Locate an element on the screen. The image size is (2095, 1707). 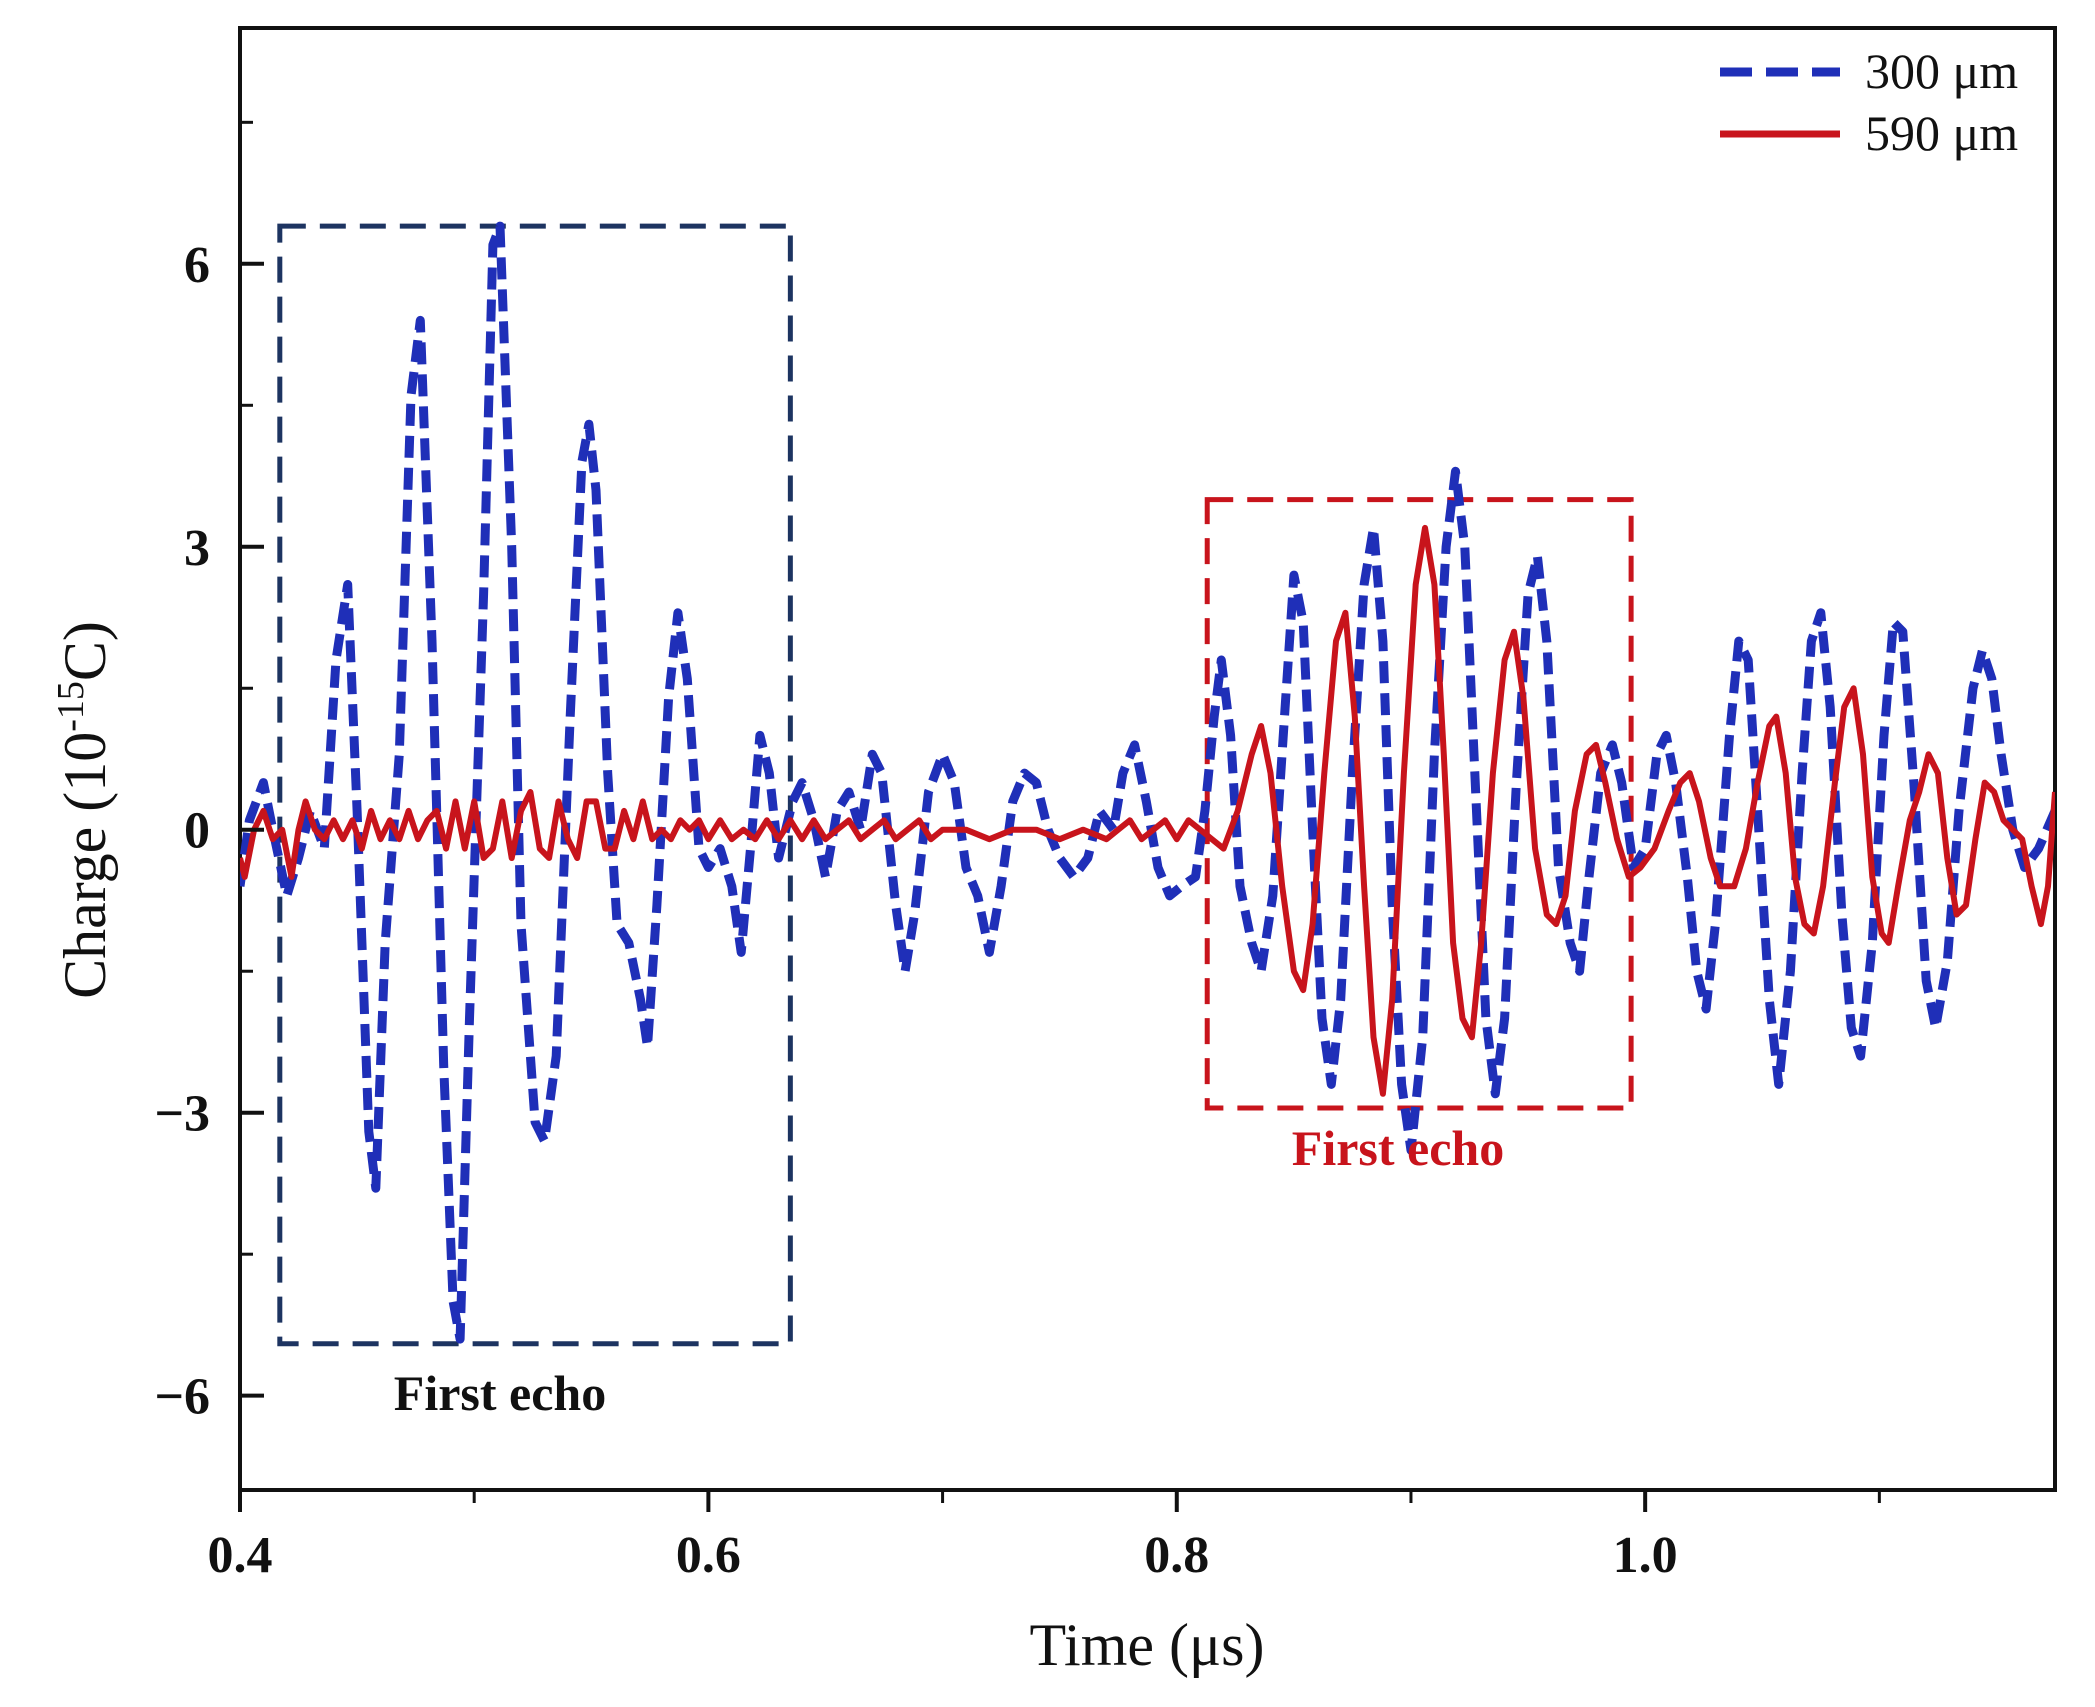
y-axis-title-tail: C) is located at coordinates (85, 651).